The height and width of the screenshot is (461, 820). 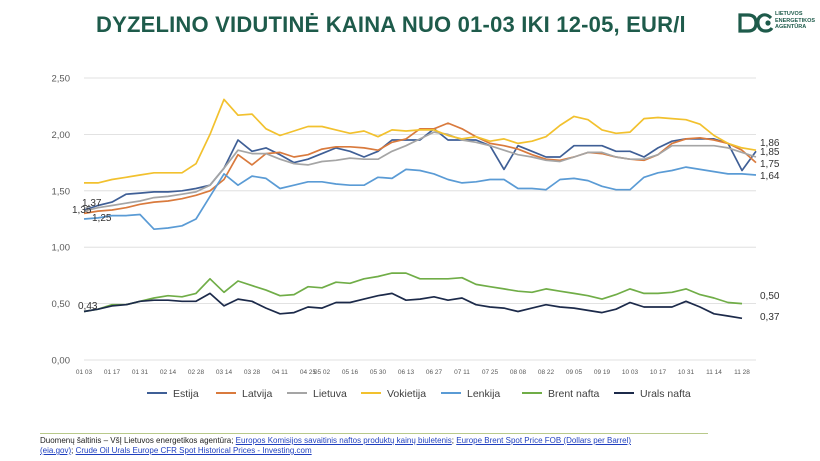 What do you see at coordinates (546, 372) in the screenshot?
I see `x-tick-label: 08 22` at bounding box center [546, 372].